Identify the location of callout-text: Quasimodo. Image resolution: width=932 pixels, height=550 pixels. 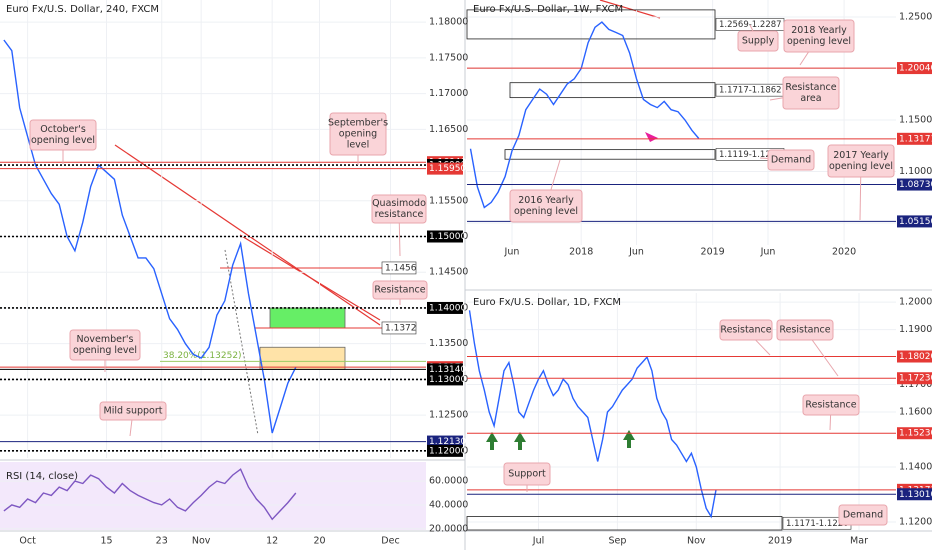
(399, 203).